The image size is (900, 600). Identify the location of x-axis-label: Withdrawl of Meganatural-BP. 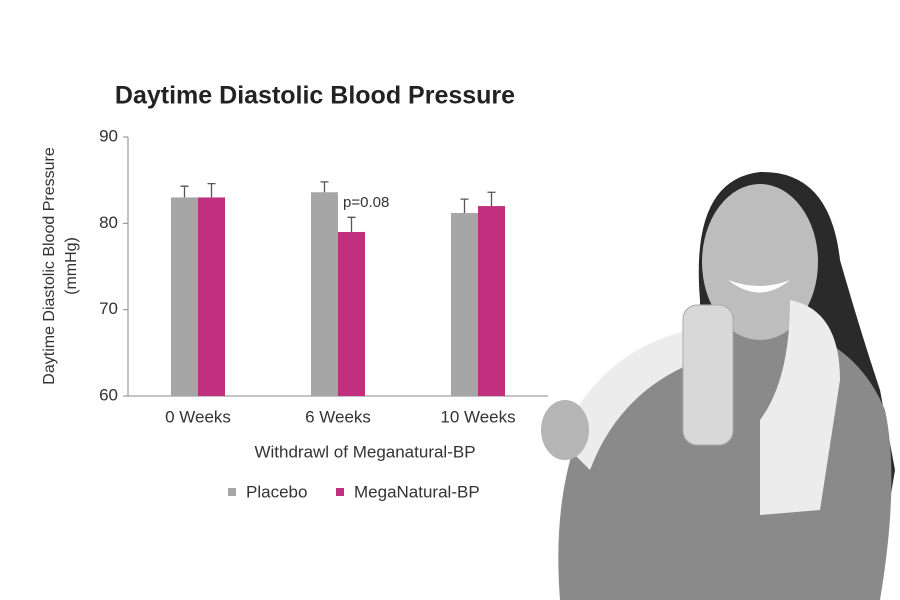
(364, 451).